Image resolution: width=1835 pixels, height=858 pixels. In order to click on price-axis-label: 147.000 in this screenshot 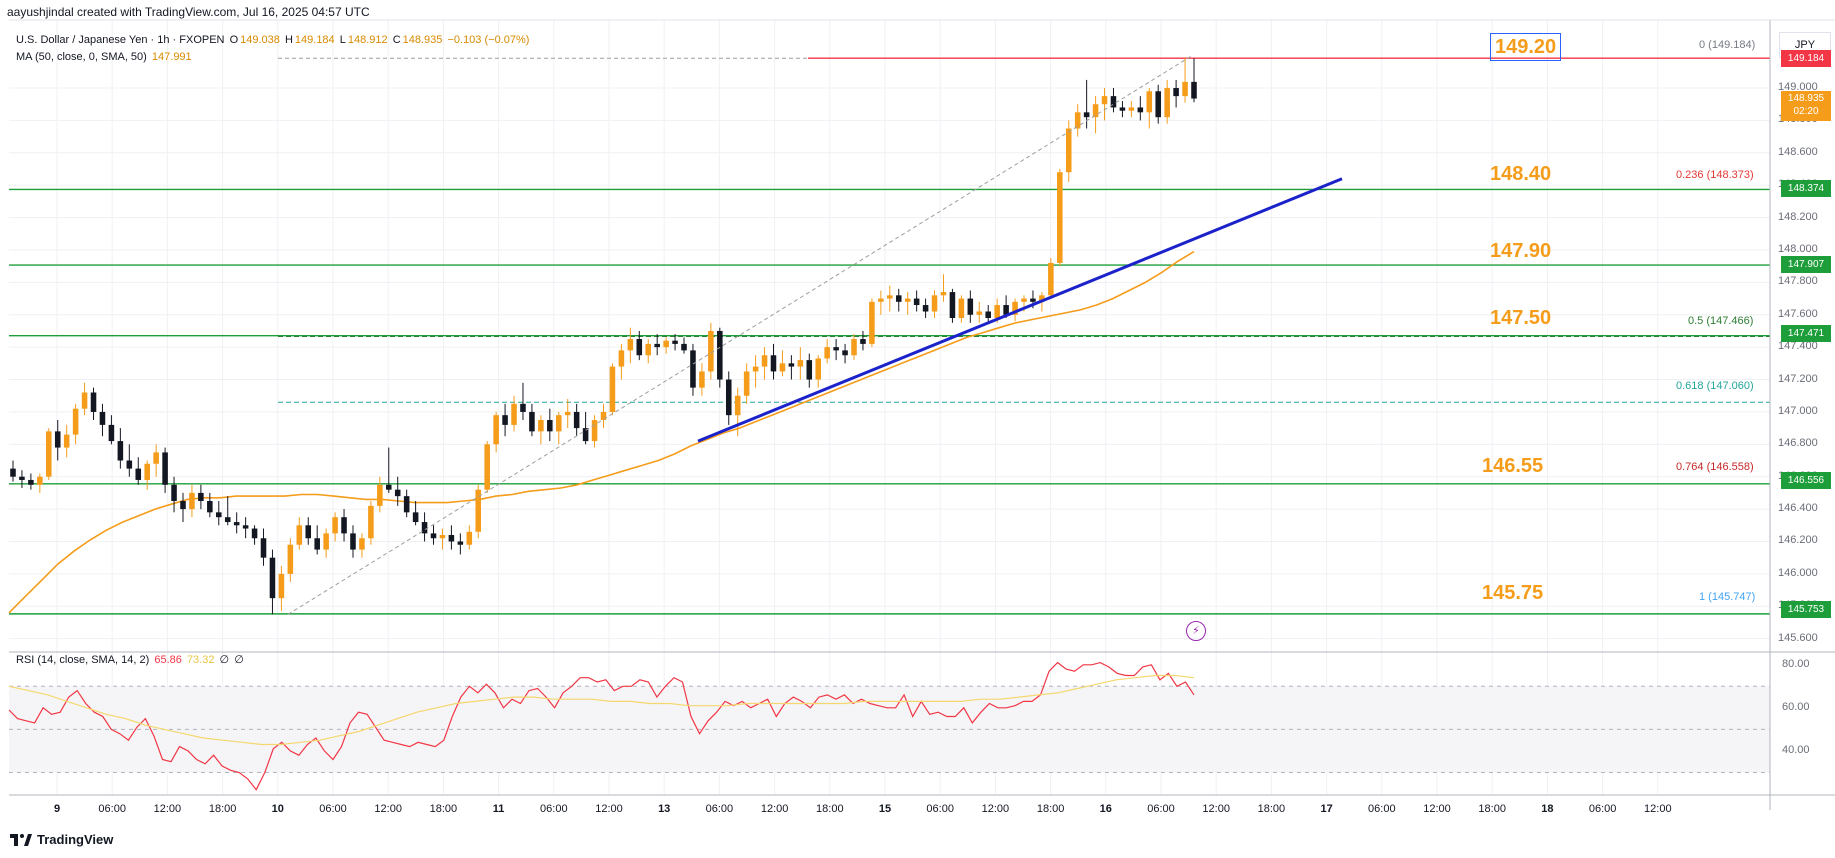, I will do `click(1798, 410)`.